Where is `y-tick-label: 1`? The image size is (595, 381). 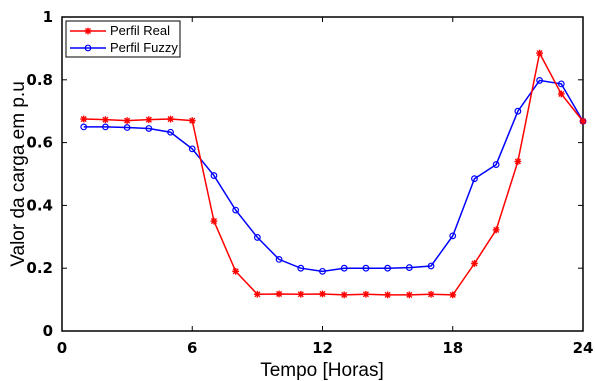
y-tick-label: 1 is located at coordinates (48, 17).